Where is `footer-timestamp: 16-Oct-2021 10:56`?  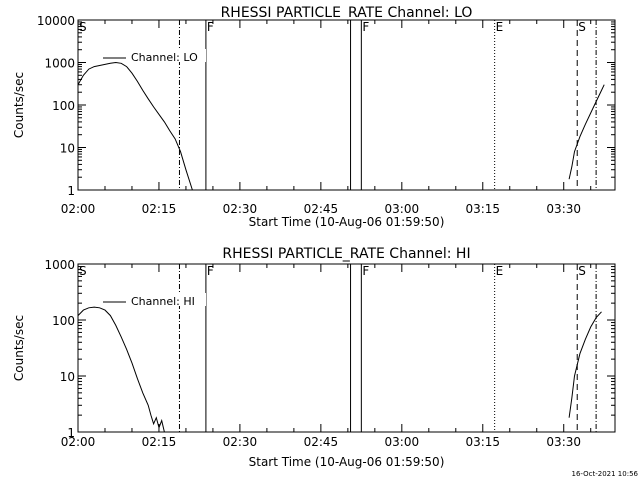
footer-timestamp: 16-Oct-2021 10:56 is located at coordinates (605, 474).